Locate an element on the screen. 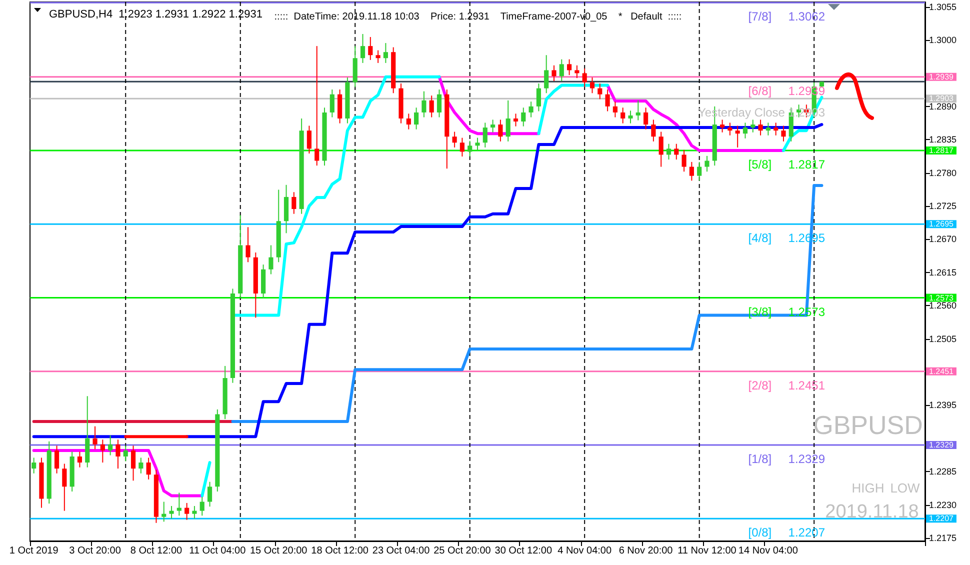  annotation: HIGH is located at coordinates (868, 488).